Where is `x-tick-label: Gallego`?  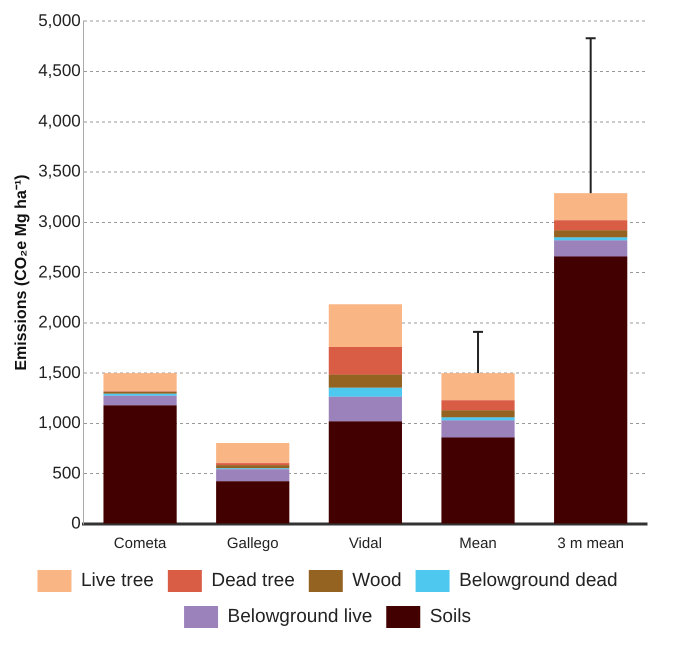
x-tick-label: Gallego is located at coordinates (252, 543).